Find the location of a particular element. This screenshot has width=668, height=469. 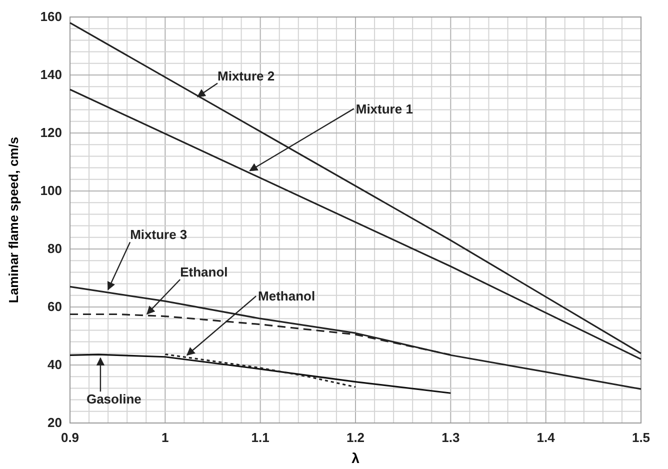

x-tick-label: 0.9 is located at coordinates (70, 438).